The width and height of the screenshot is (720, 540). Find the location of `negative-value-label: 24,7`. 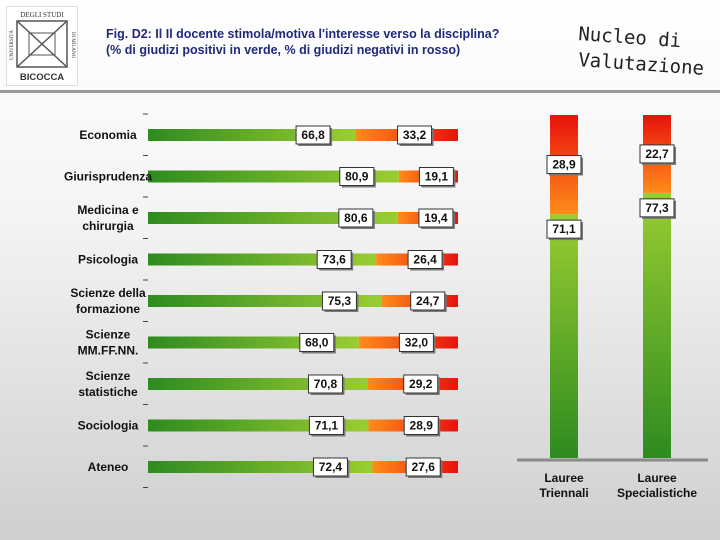

negative-value-label: 24,7 is located at coordinates (428, 301).